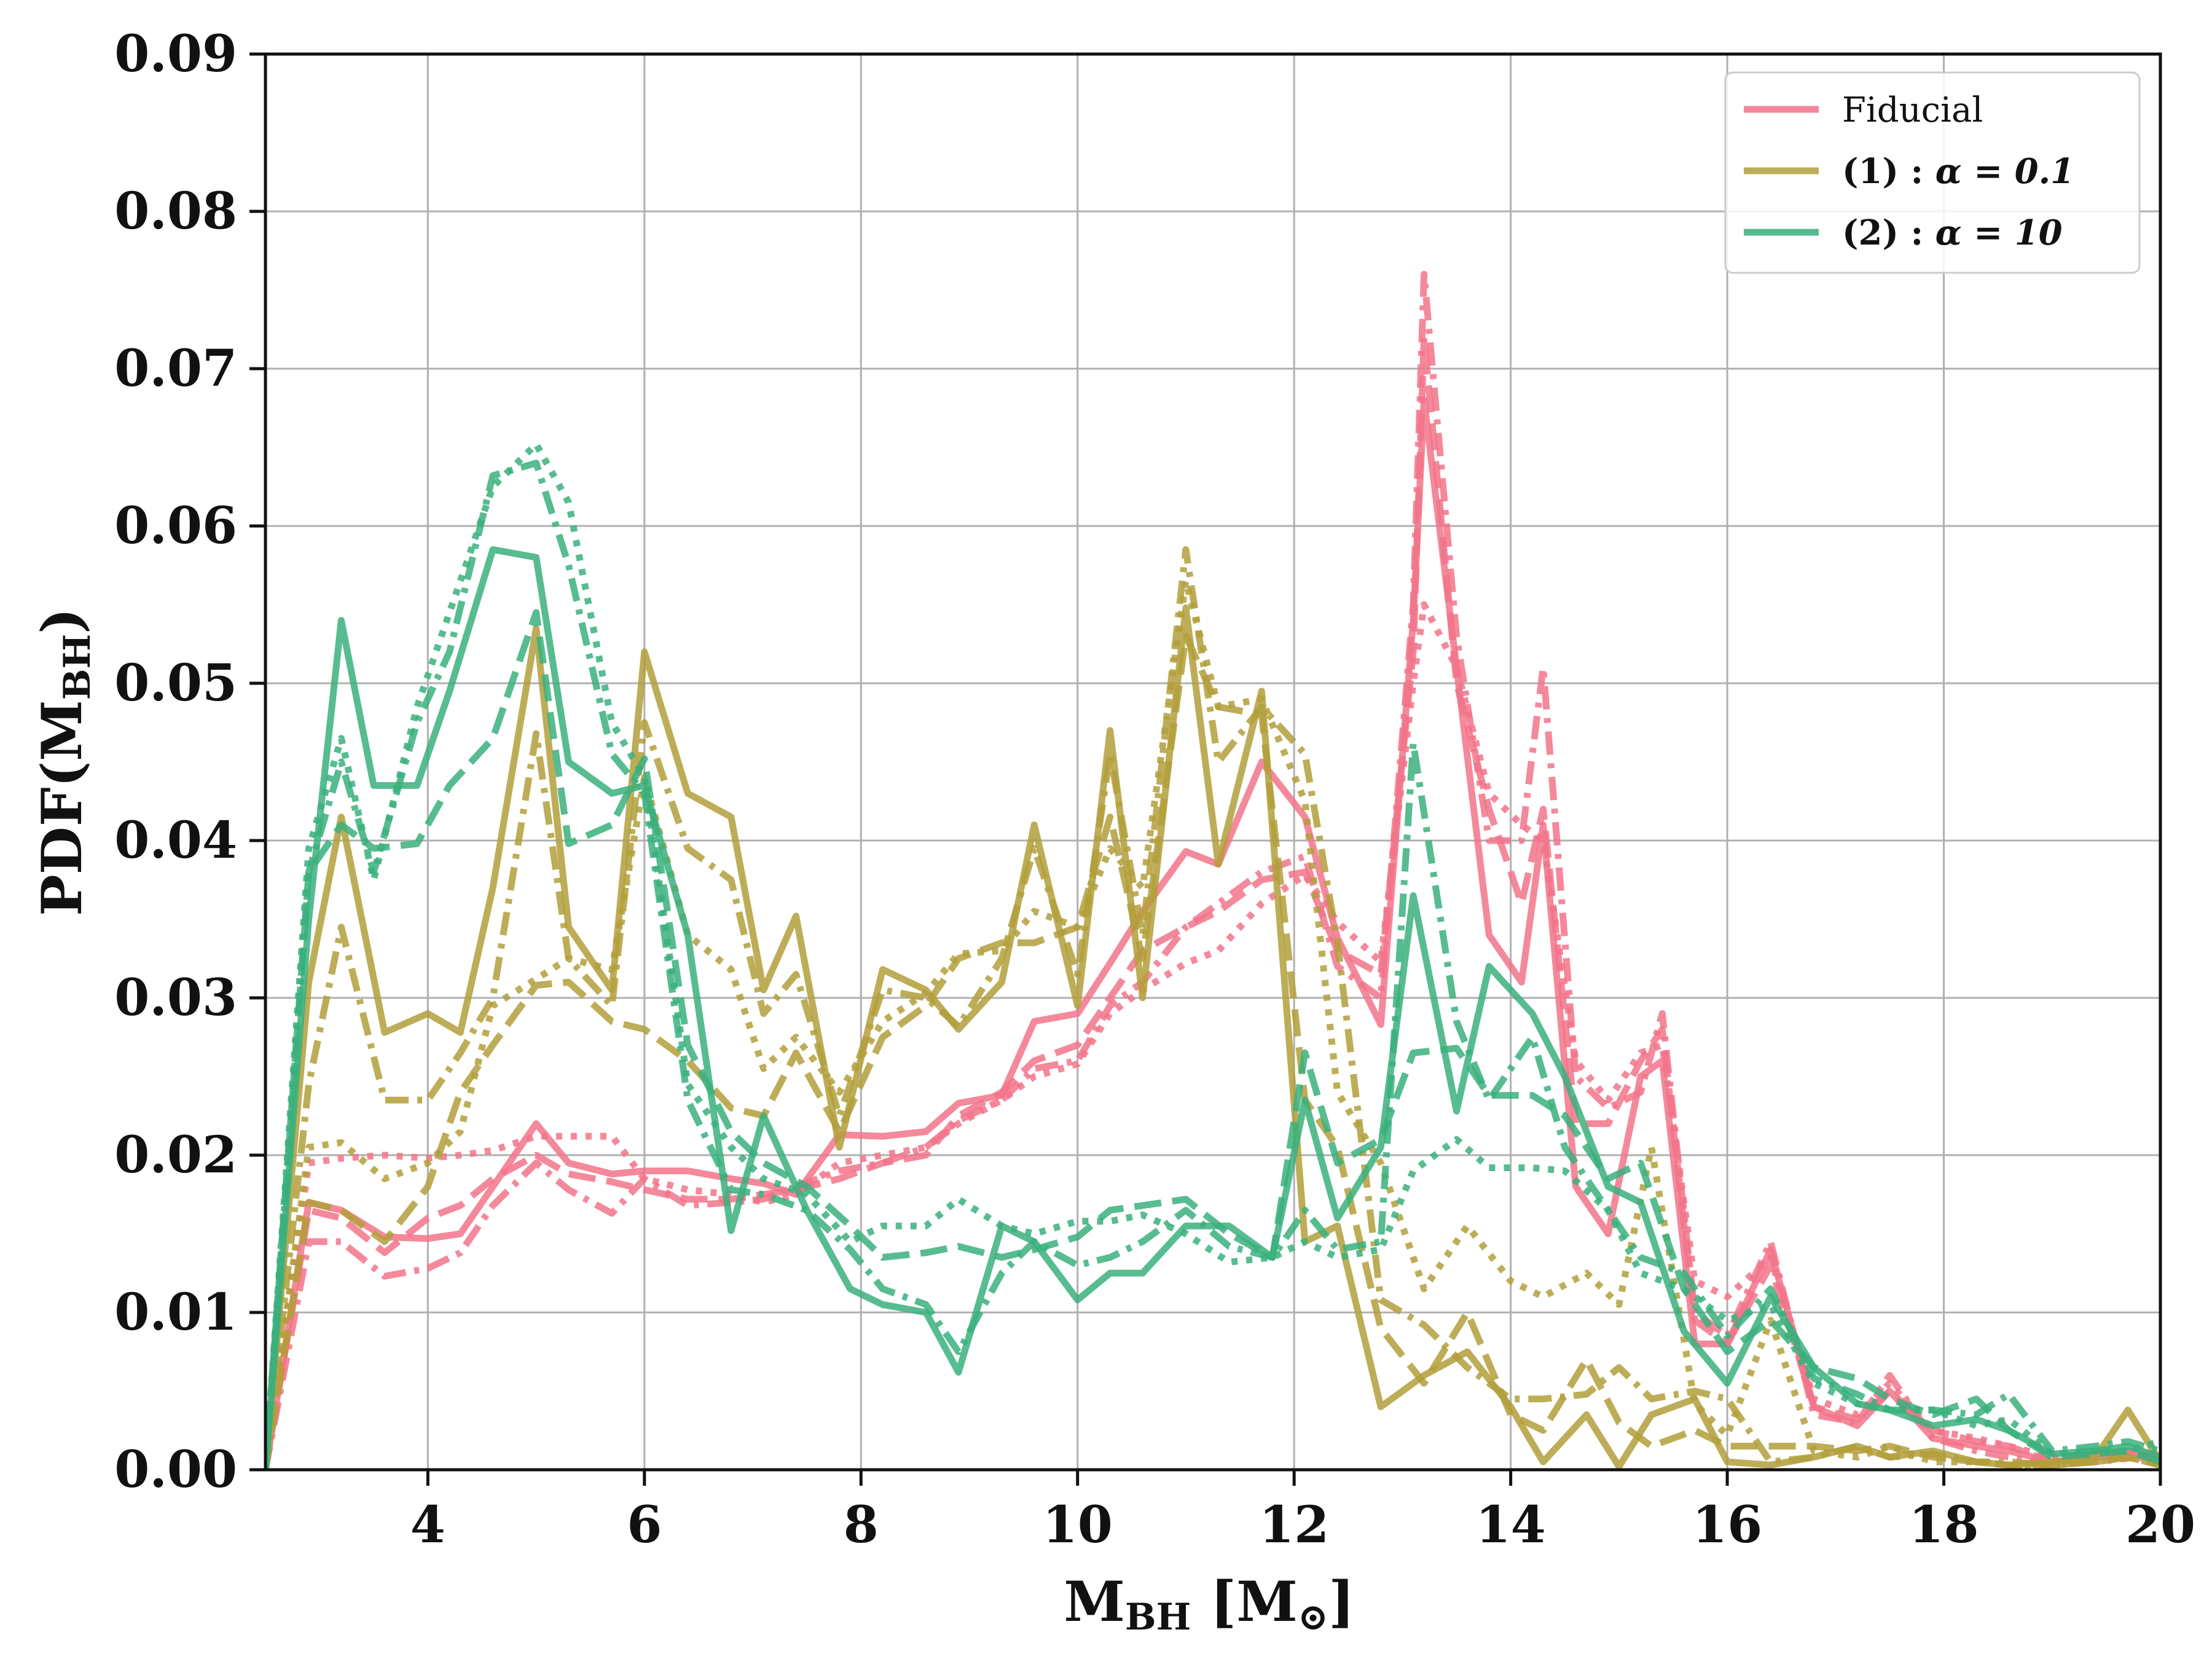 Image resolution: width=2212 pixels, height=1659 pixels. I want to click on y-tick-label: 0.08, so click(175, 211).